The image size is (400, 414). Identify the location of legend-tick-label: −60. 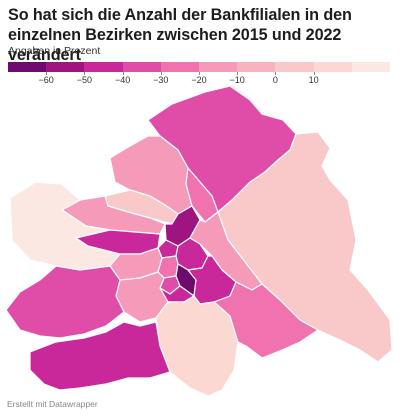
(46, 80).